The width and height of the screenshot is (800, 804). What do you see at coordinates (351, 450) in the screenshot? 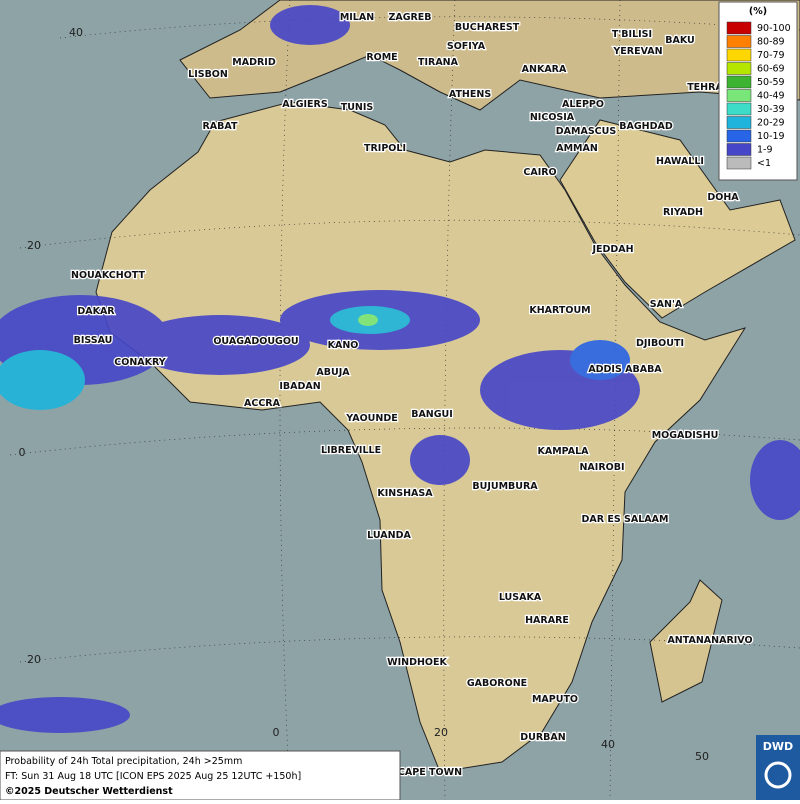
I see `city-label: LIBREVILLE` at bounding box center [351, 450].